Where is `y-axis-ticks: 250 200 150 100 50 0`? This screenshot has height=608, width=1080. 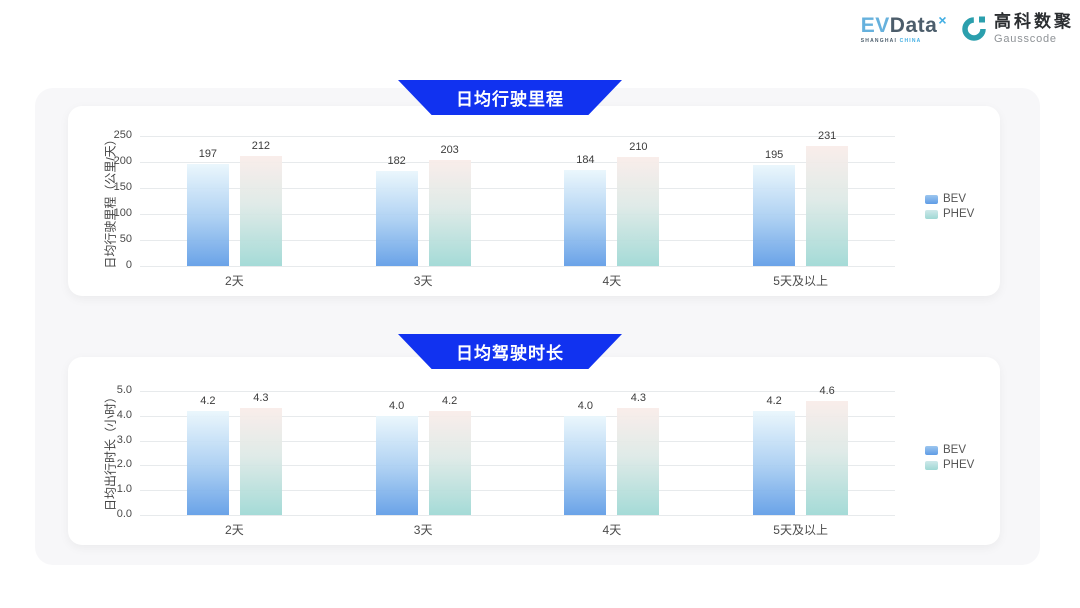 y-axis-ticks: 250 200 150 100 50 0 is located at coordinates (115, 201).